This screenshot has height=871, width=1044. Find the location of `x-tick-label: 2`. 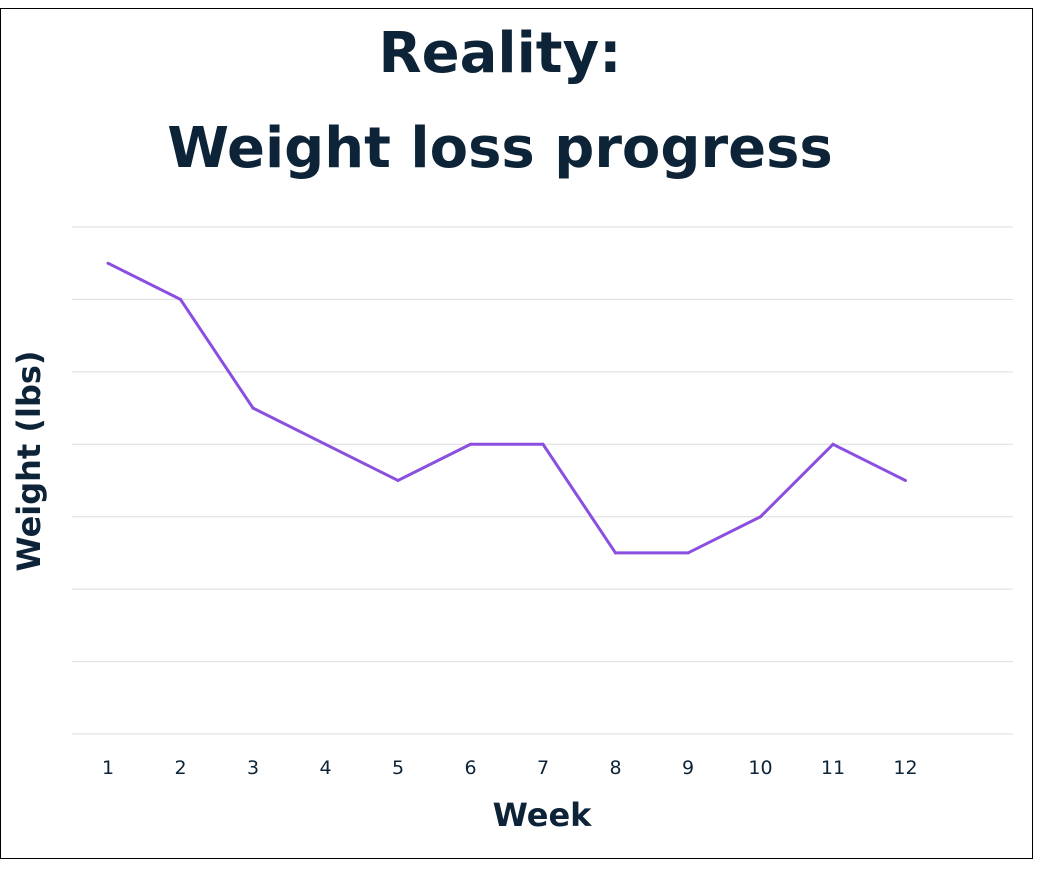

x-tick-label: 2 is located at coordinates (180, 768).